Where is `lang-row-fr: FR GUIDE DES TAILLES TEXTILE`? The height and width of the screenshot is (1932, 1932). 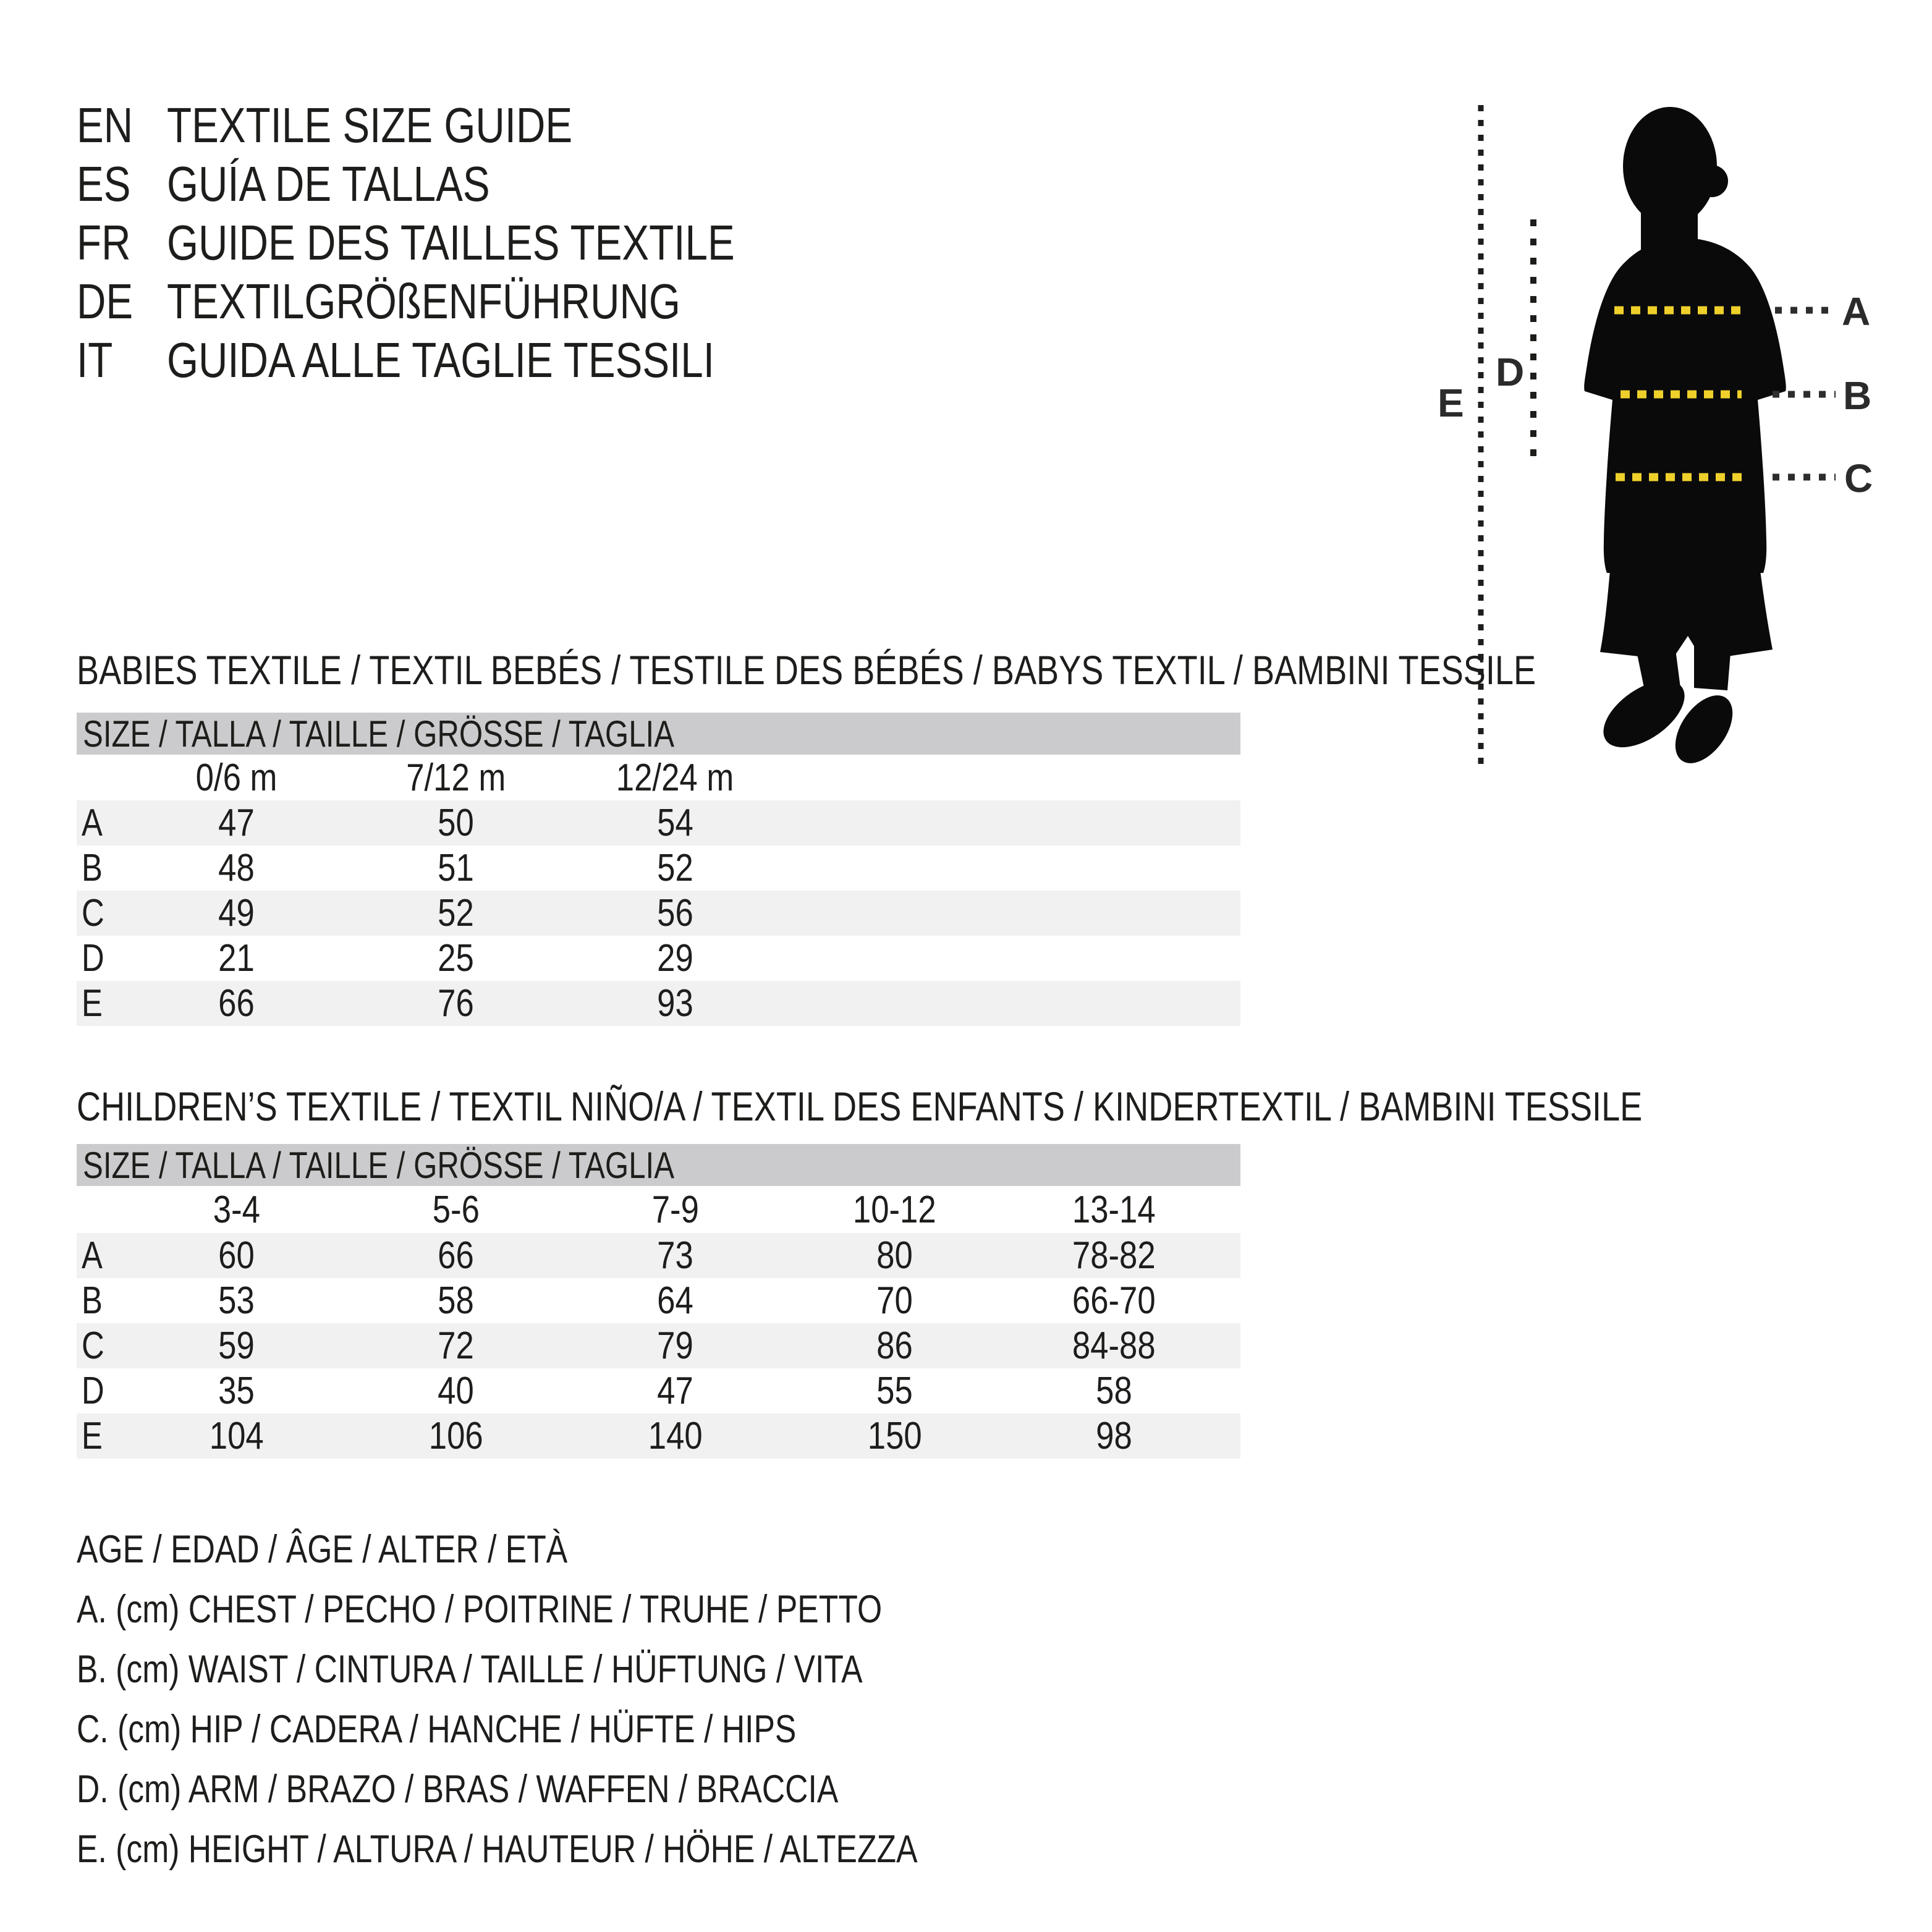 lang-row-fr: FR GUIDE DES TAILLES TEXTILE is located at coordinates (468, 242).